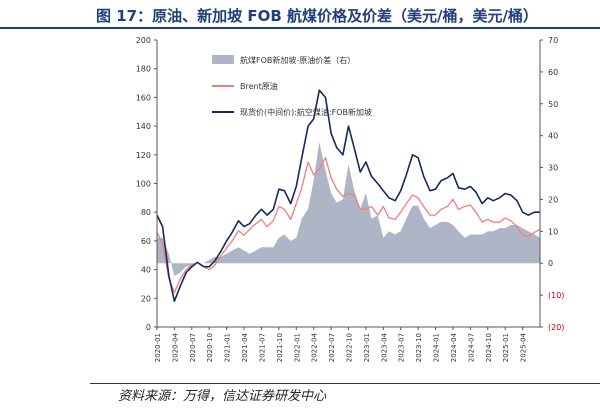 Image resolution: width=600 pixels, height=413 pixels. What do you see at coordinates (367, 347) in the screenshot?
I see `x-tick-label: 2023-01` at bounding box center [367, 347].